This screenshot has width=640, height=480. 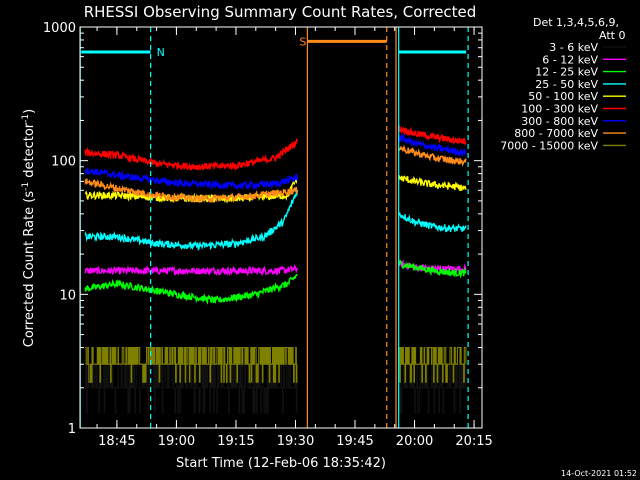 What do you see at coordinates (432, 183) in the screenshot?
I see `series-line-50-100kev-seg2` at bounding box center [432, 183].